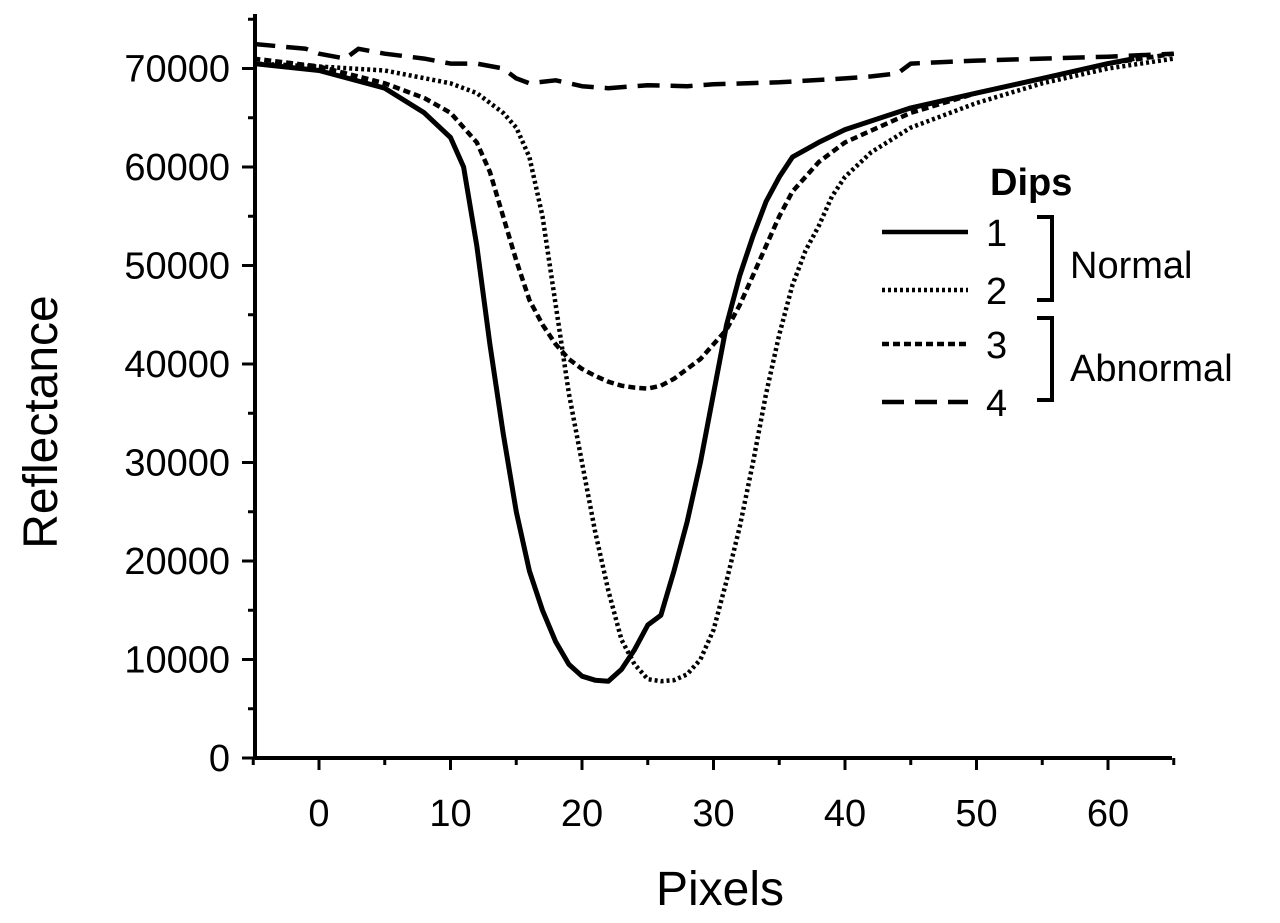 This screenshot has width=1280, height=923. Describe the element at coordinates (713, 814) in the screenshot. I see `x-tick-label: 30` at that location.